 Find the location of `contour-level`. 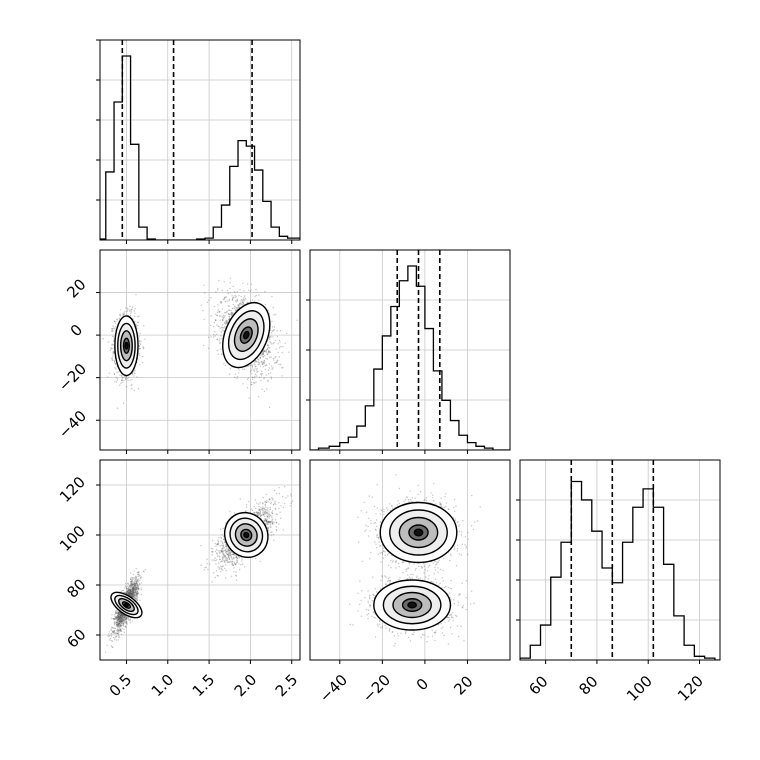

contour-level is located at coordinates (246, 335).